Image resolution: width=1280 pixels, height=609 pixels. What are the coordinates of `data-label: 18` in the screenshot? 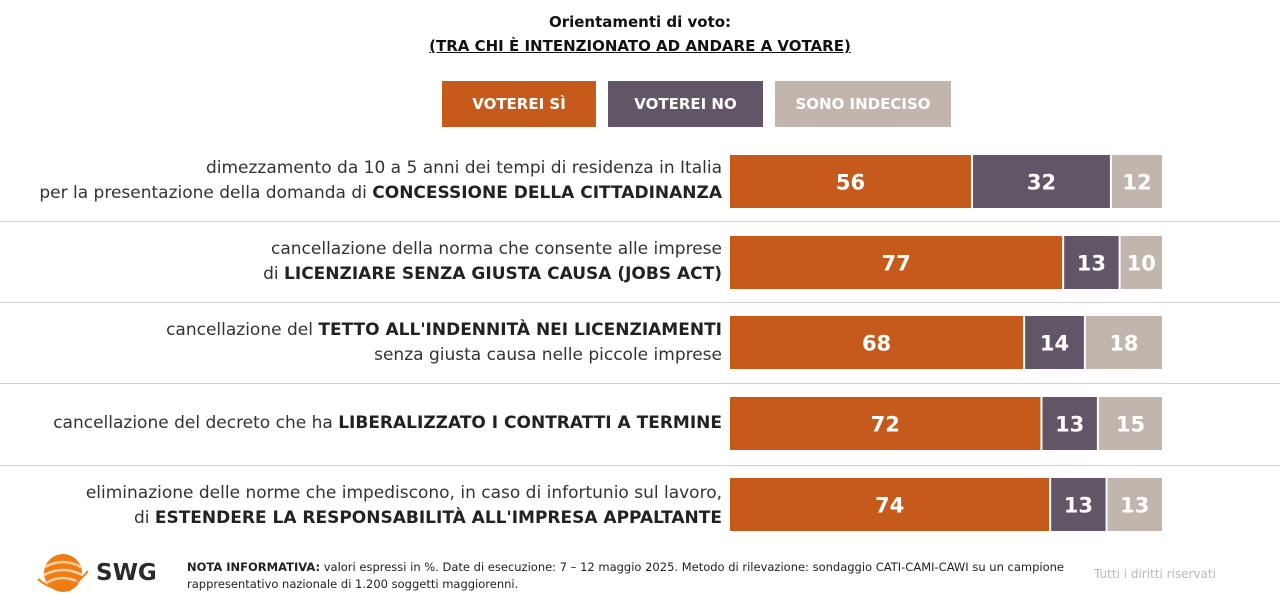 It's located at (1123, 344).